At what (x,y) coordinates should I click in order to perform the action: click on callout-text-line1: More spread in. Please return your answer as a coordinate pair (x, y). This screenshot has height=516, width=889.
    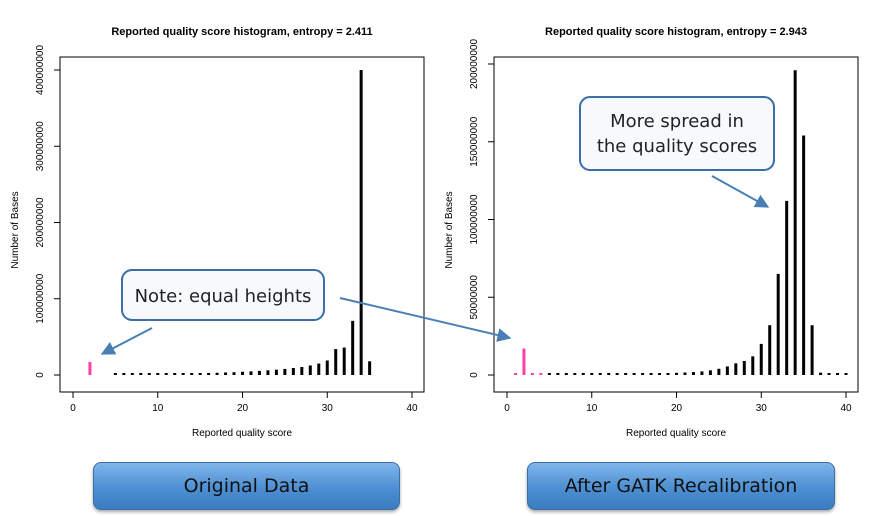
    Looking at the image, I should click on (677, 121).